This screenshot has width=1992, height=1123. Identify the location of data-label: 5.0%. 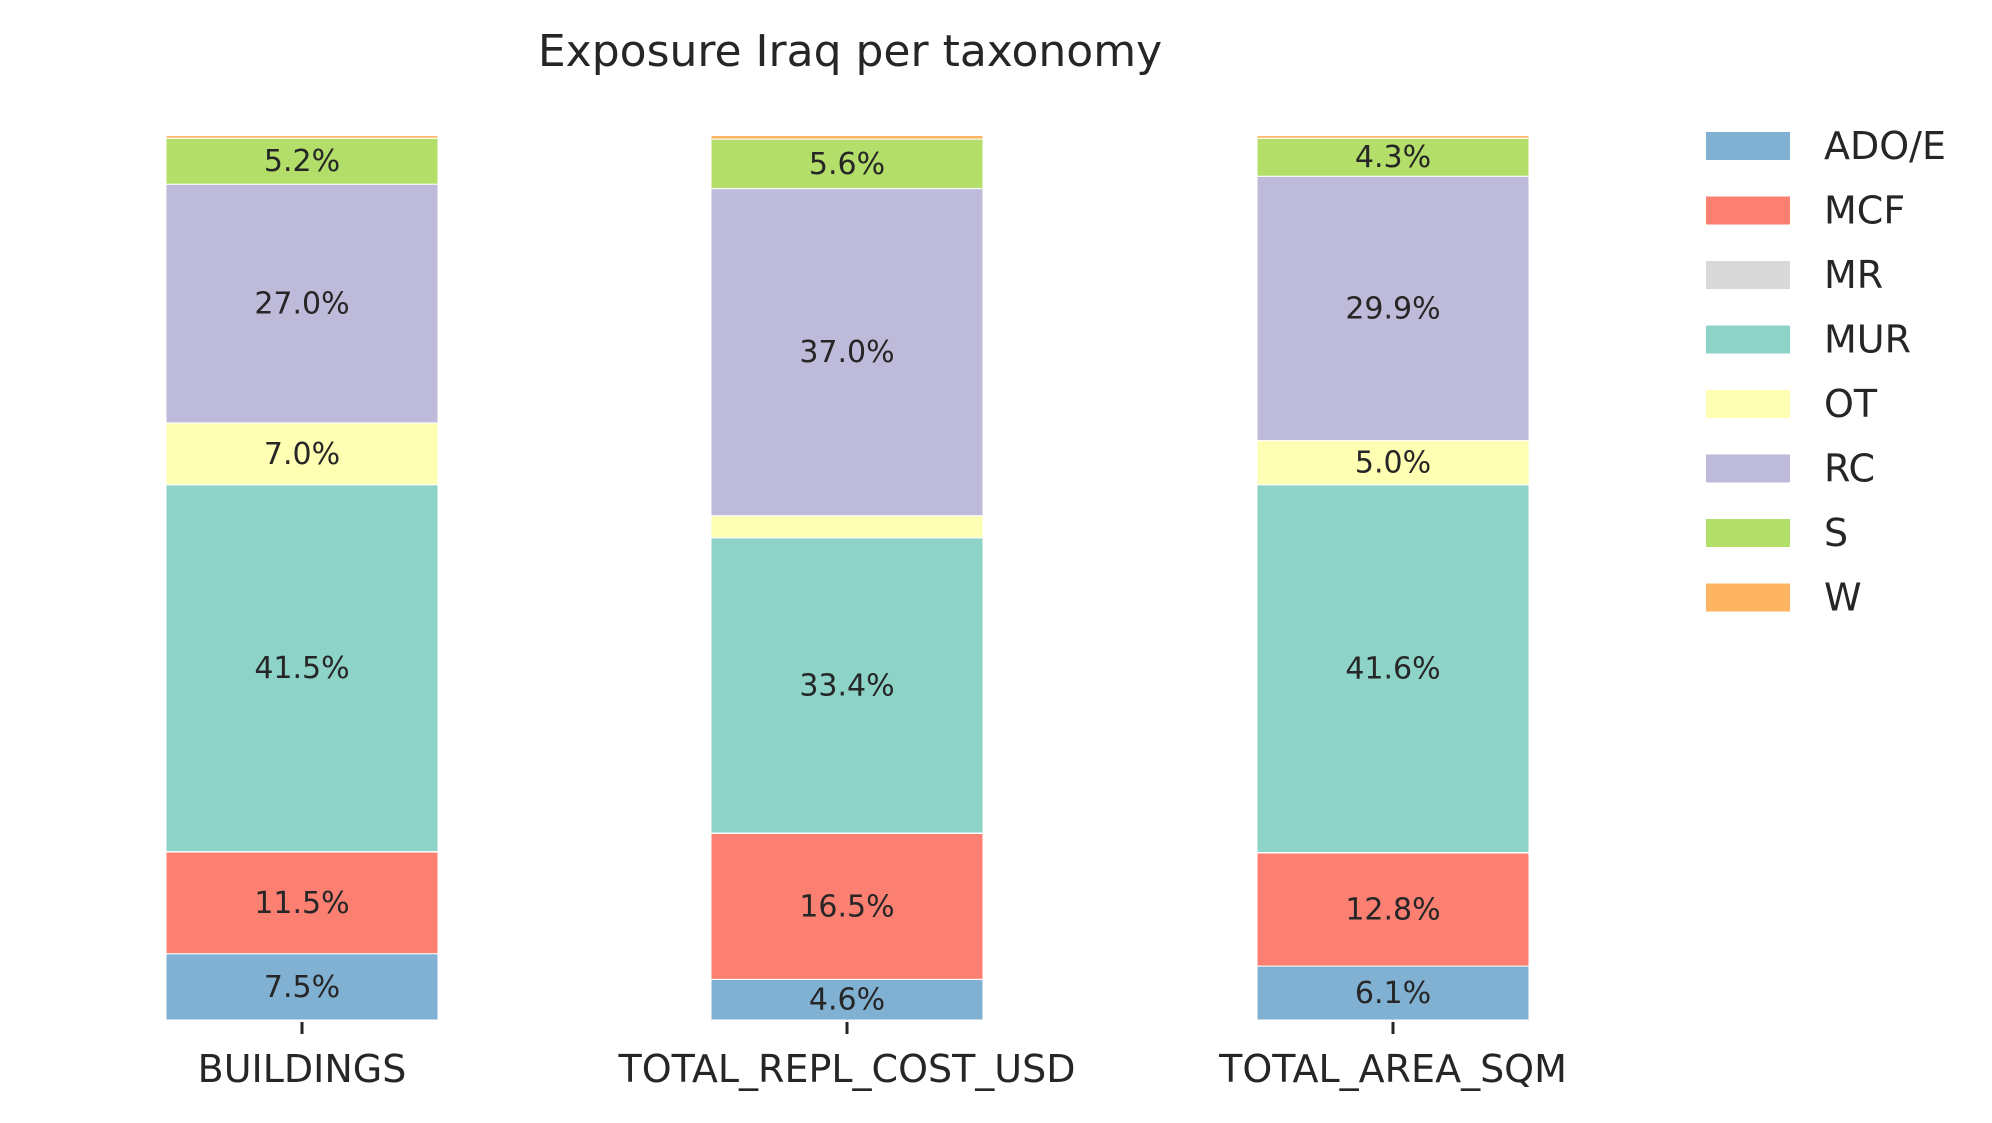
(1393, 463).